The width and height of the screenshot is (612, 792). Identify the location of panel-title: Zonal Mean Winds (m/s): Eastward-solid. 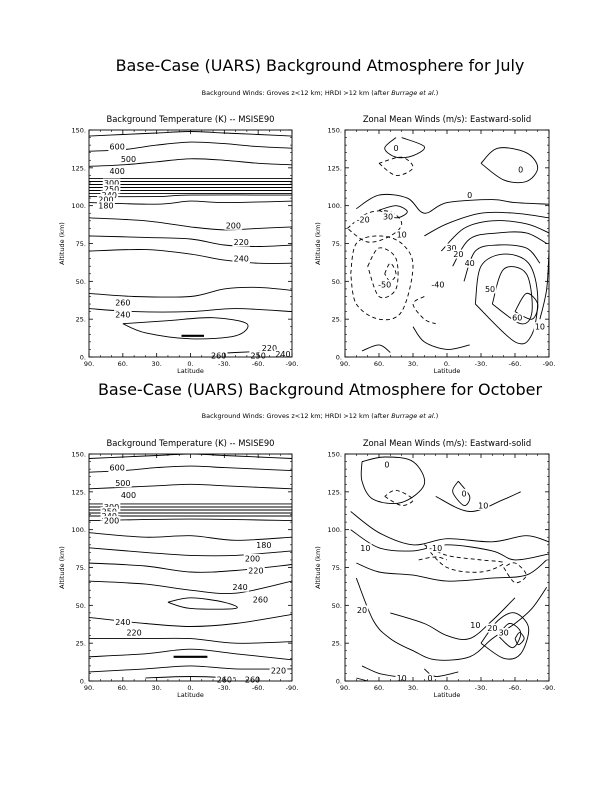
(447, 119).